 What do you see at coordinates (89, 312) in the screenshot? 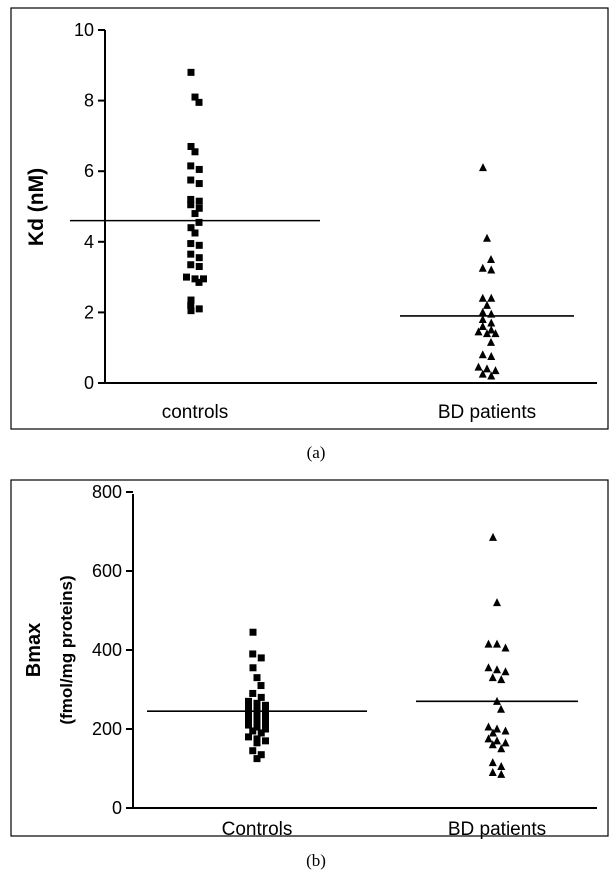
I see `panel-a-y-tick-label: 2` at bounding box center [89, 312].